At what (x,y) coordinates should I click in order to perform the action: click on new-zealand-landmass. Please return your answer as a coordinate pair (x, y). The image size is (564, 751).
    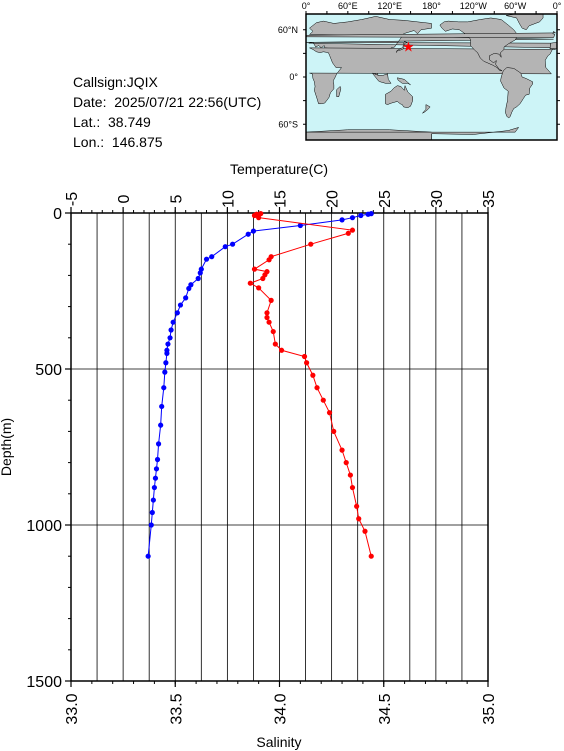
    Looking at the image, I should click on (426, 109).